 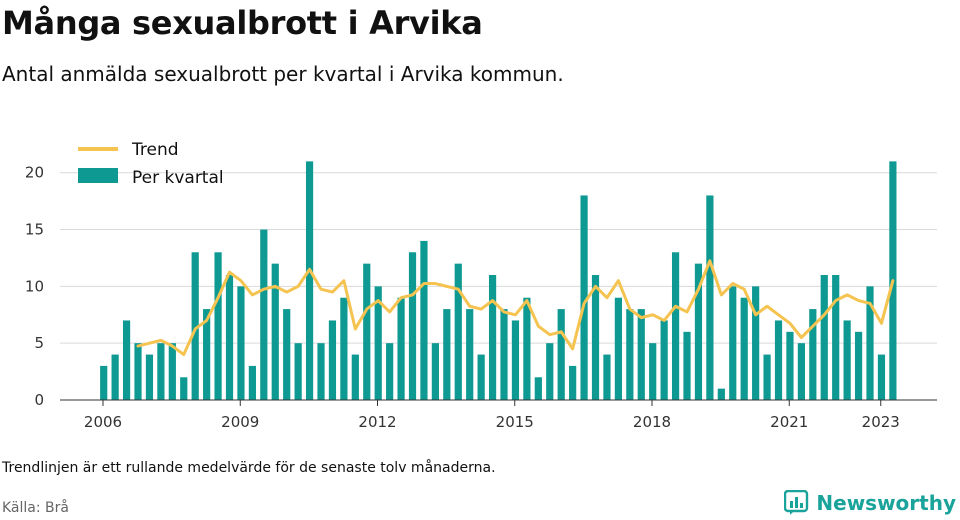 What do you see at coordinates (39, 343) in the screenshot?
I see `y-tick-label: 5` at bounding box center [39, 343].